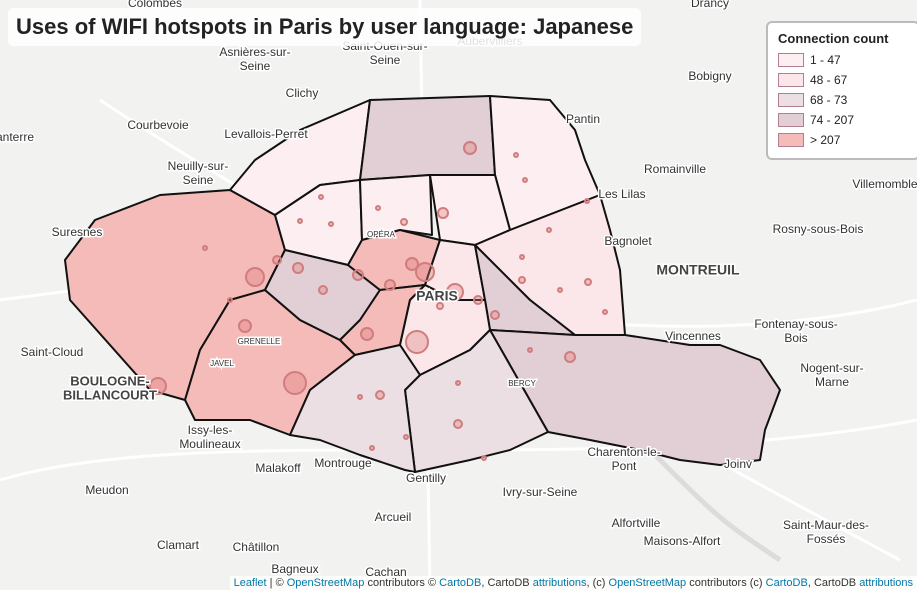 The height and width of the screenshot is (590, 917). What do you see at coordinates (795, 338) in the screenshot?
I see `place-label: Bois` at bounding box center [795, 338].